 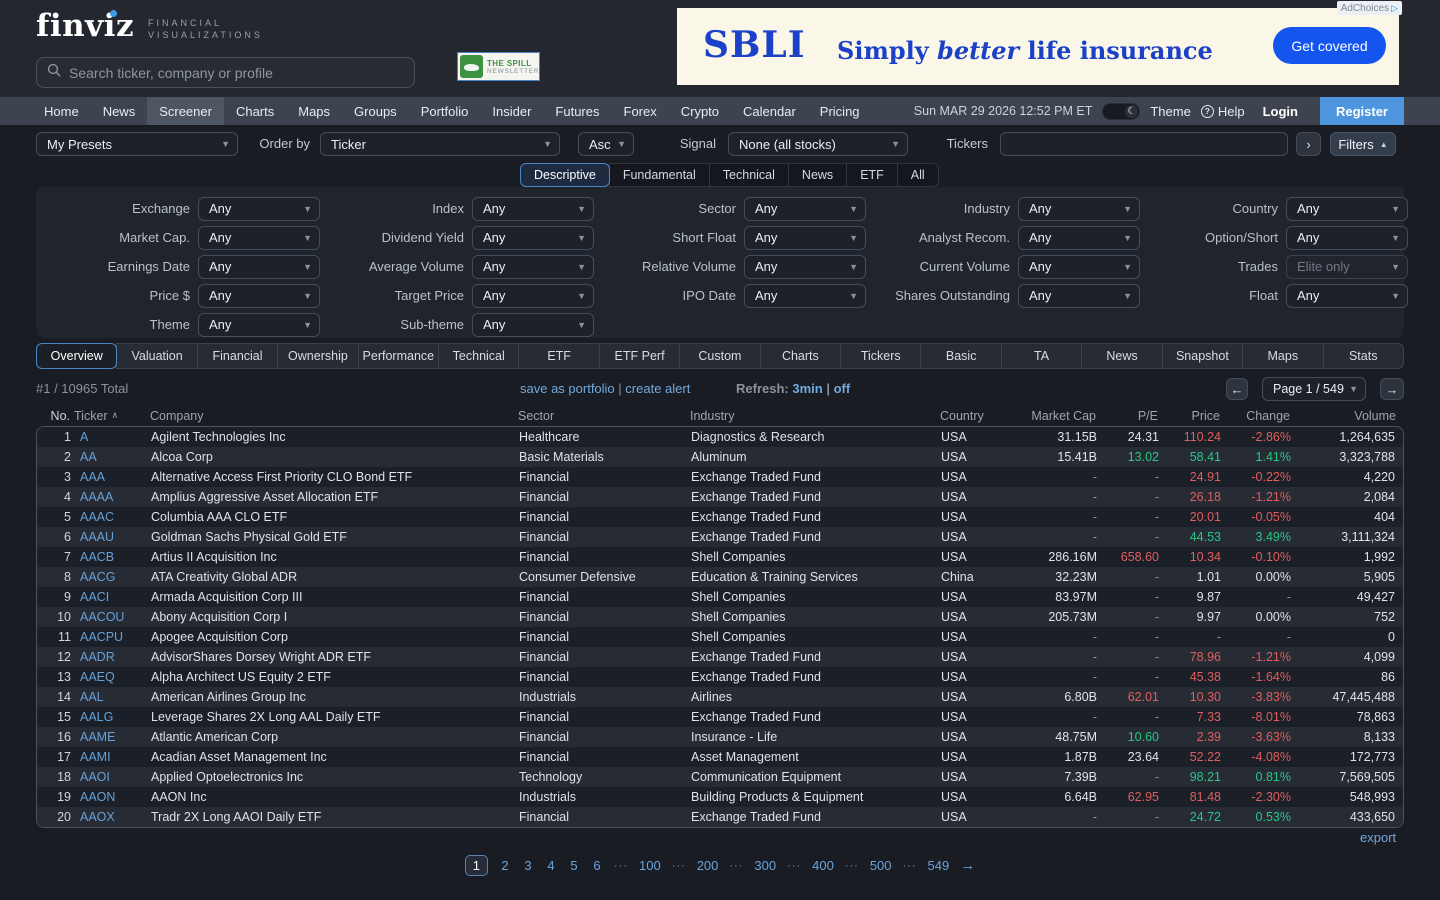 I want to click on page-button-1: 1, so click(x=476, y=865).